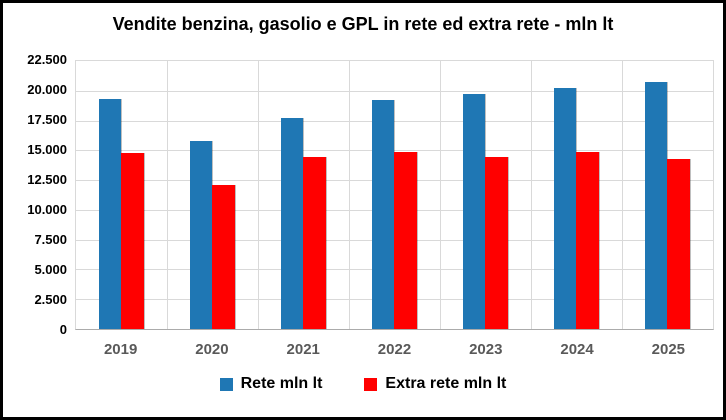 This screenshot has height=420, width=726. Describe the element at coordinates (226, 384) in the screenshot. I see `rete-legend-swatch-icon` at that location.